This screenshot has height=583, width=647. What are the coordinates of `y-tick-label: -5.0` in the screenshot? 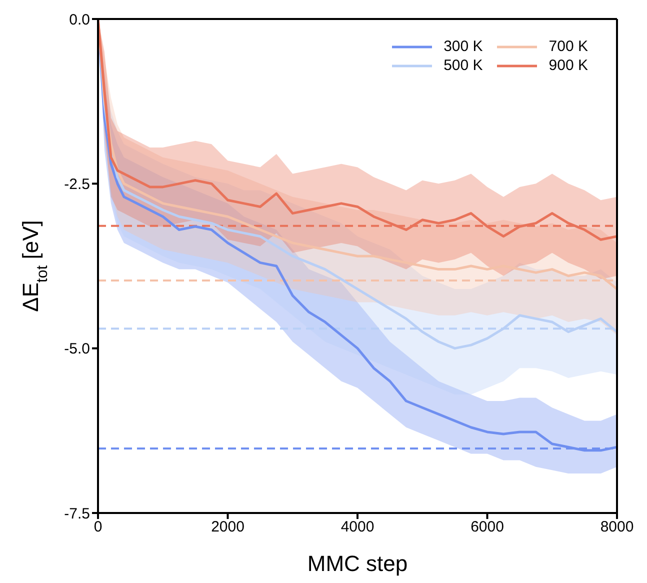 It's located at (77, 349).